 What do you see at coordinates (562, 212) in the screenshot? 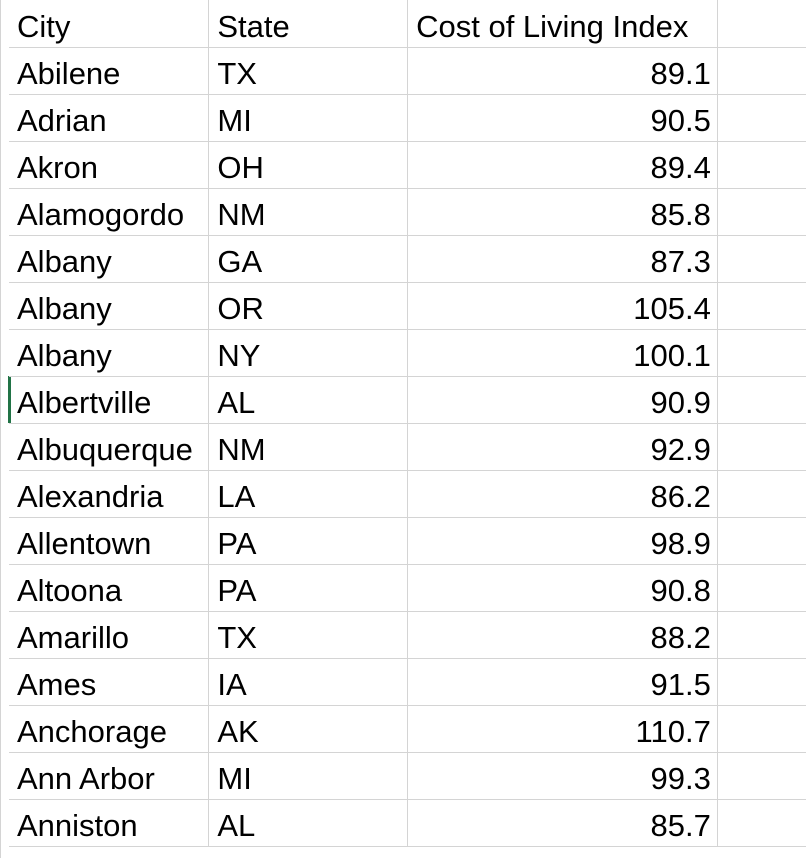
I see `cell-cost-of-living-index: 85.8` at bounding box center [562, 212].